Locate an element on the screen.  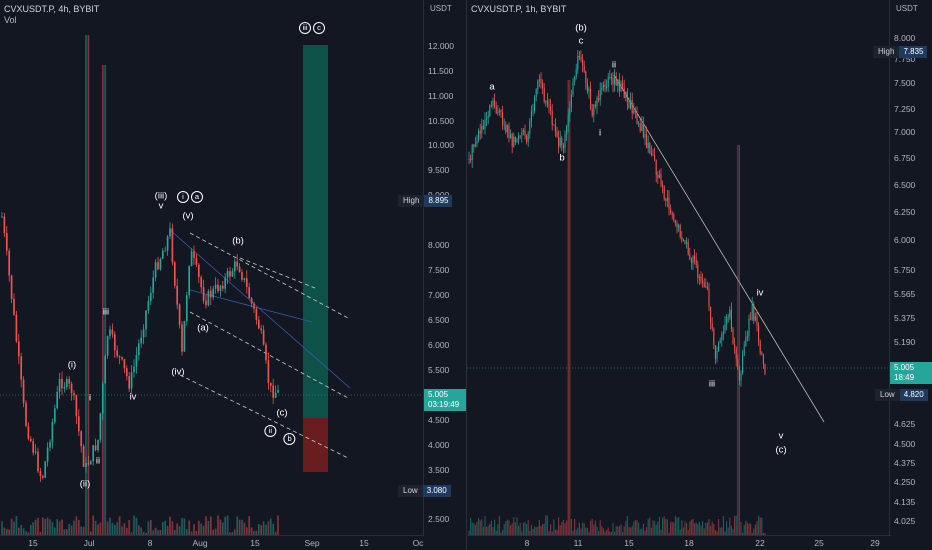
right-x-tick: 11 is located at coordinates (578, 543).